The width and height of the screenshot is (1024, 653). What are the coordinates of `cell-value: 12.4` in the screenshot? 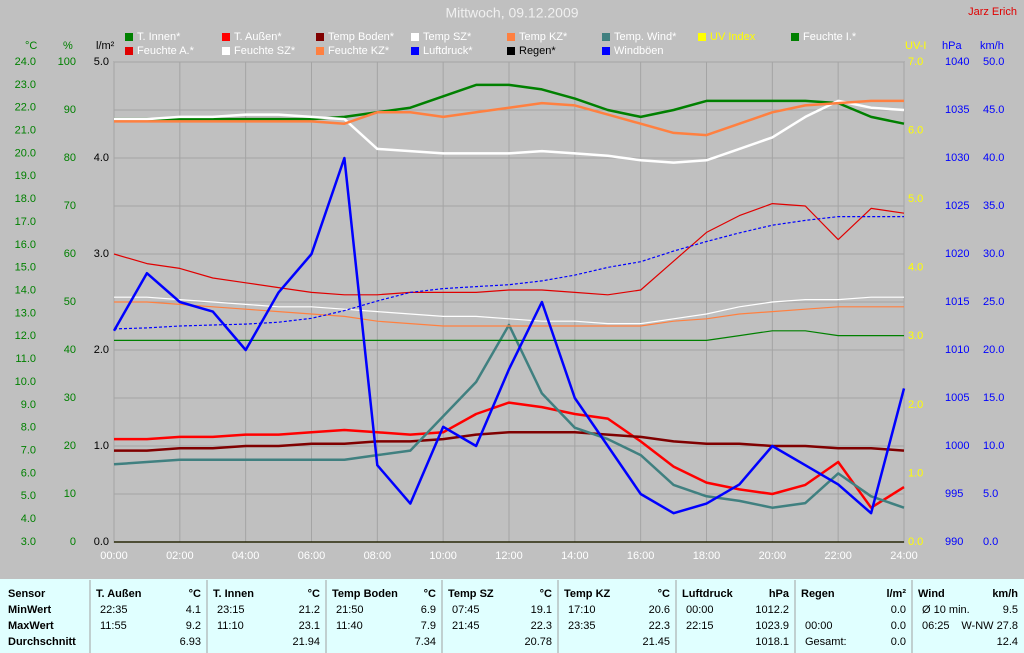 It's located at (1007, 642).